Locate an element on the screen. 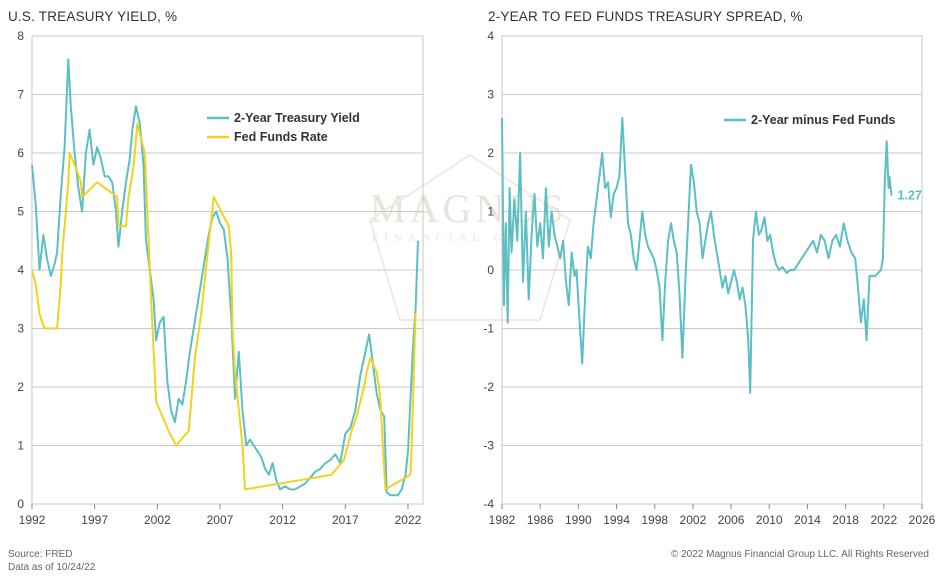 Image resolution: width=939 pixels, height=579 pixels. y-tick-label-1-5: 1 is located at coordinates (490, 212).